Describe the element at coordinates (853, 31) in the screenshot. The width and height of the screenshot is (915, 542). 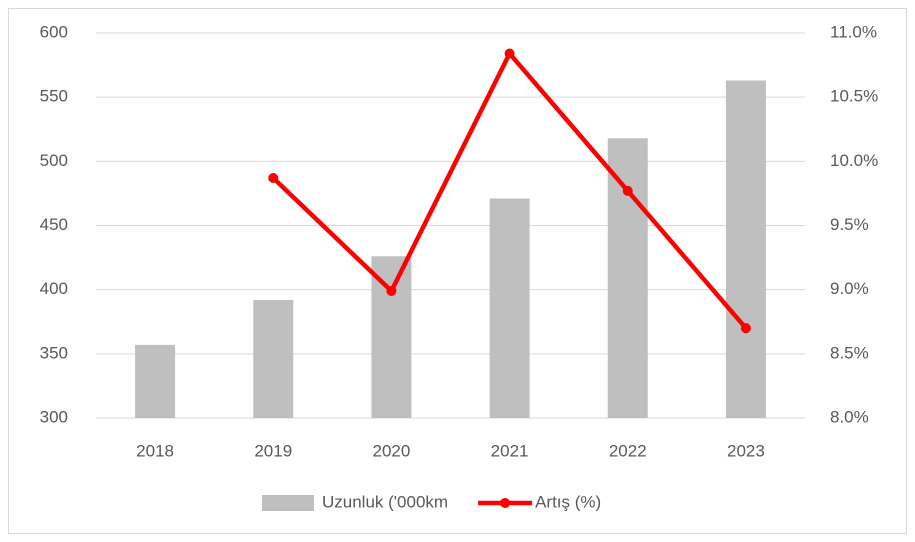
I see `y2-tick-label: 11.0%` at that location.